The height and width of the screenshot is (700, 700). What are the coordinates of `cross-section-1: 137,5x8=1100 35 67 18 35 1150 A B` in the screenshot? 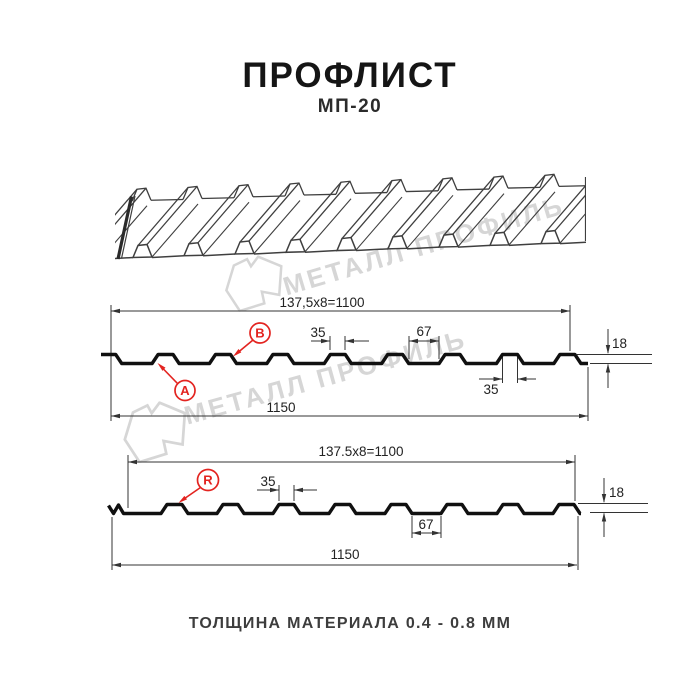 It's located at (376, 358).